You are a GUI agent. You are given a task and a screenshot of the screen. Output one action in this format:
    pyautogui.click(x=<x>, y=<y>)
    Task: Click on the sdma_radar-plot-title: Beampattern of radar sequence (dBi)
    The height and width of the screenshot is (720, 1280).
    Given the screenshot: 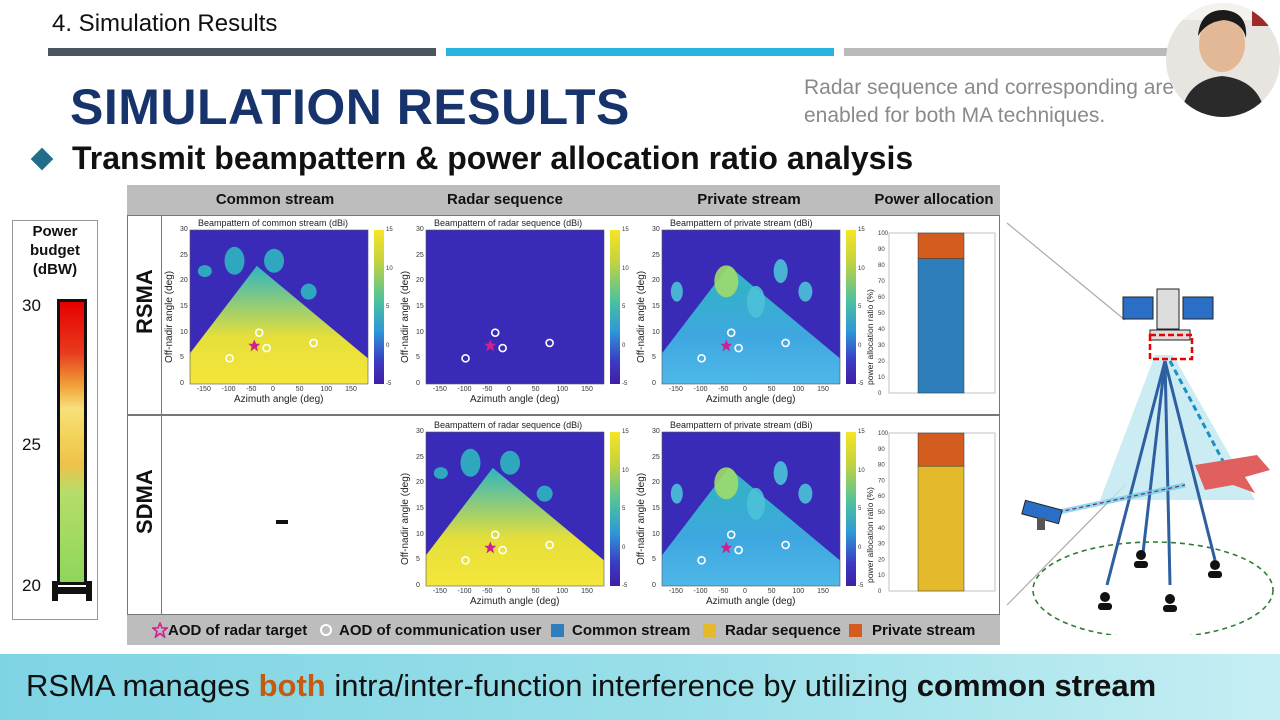 What is the action you would take?
    pyautogui.click(x=508, y=425)
    